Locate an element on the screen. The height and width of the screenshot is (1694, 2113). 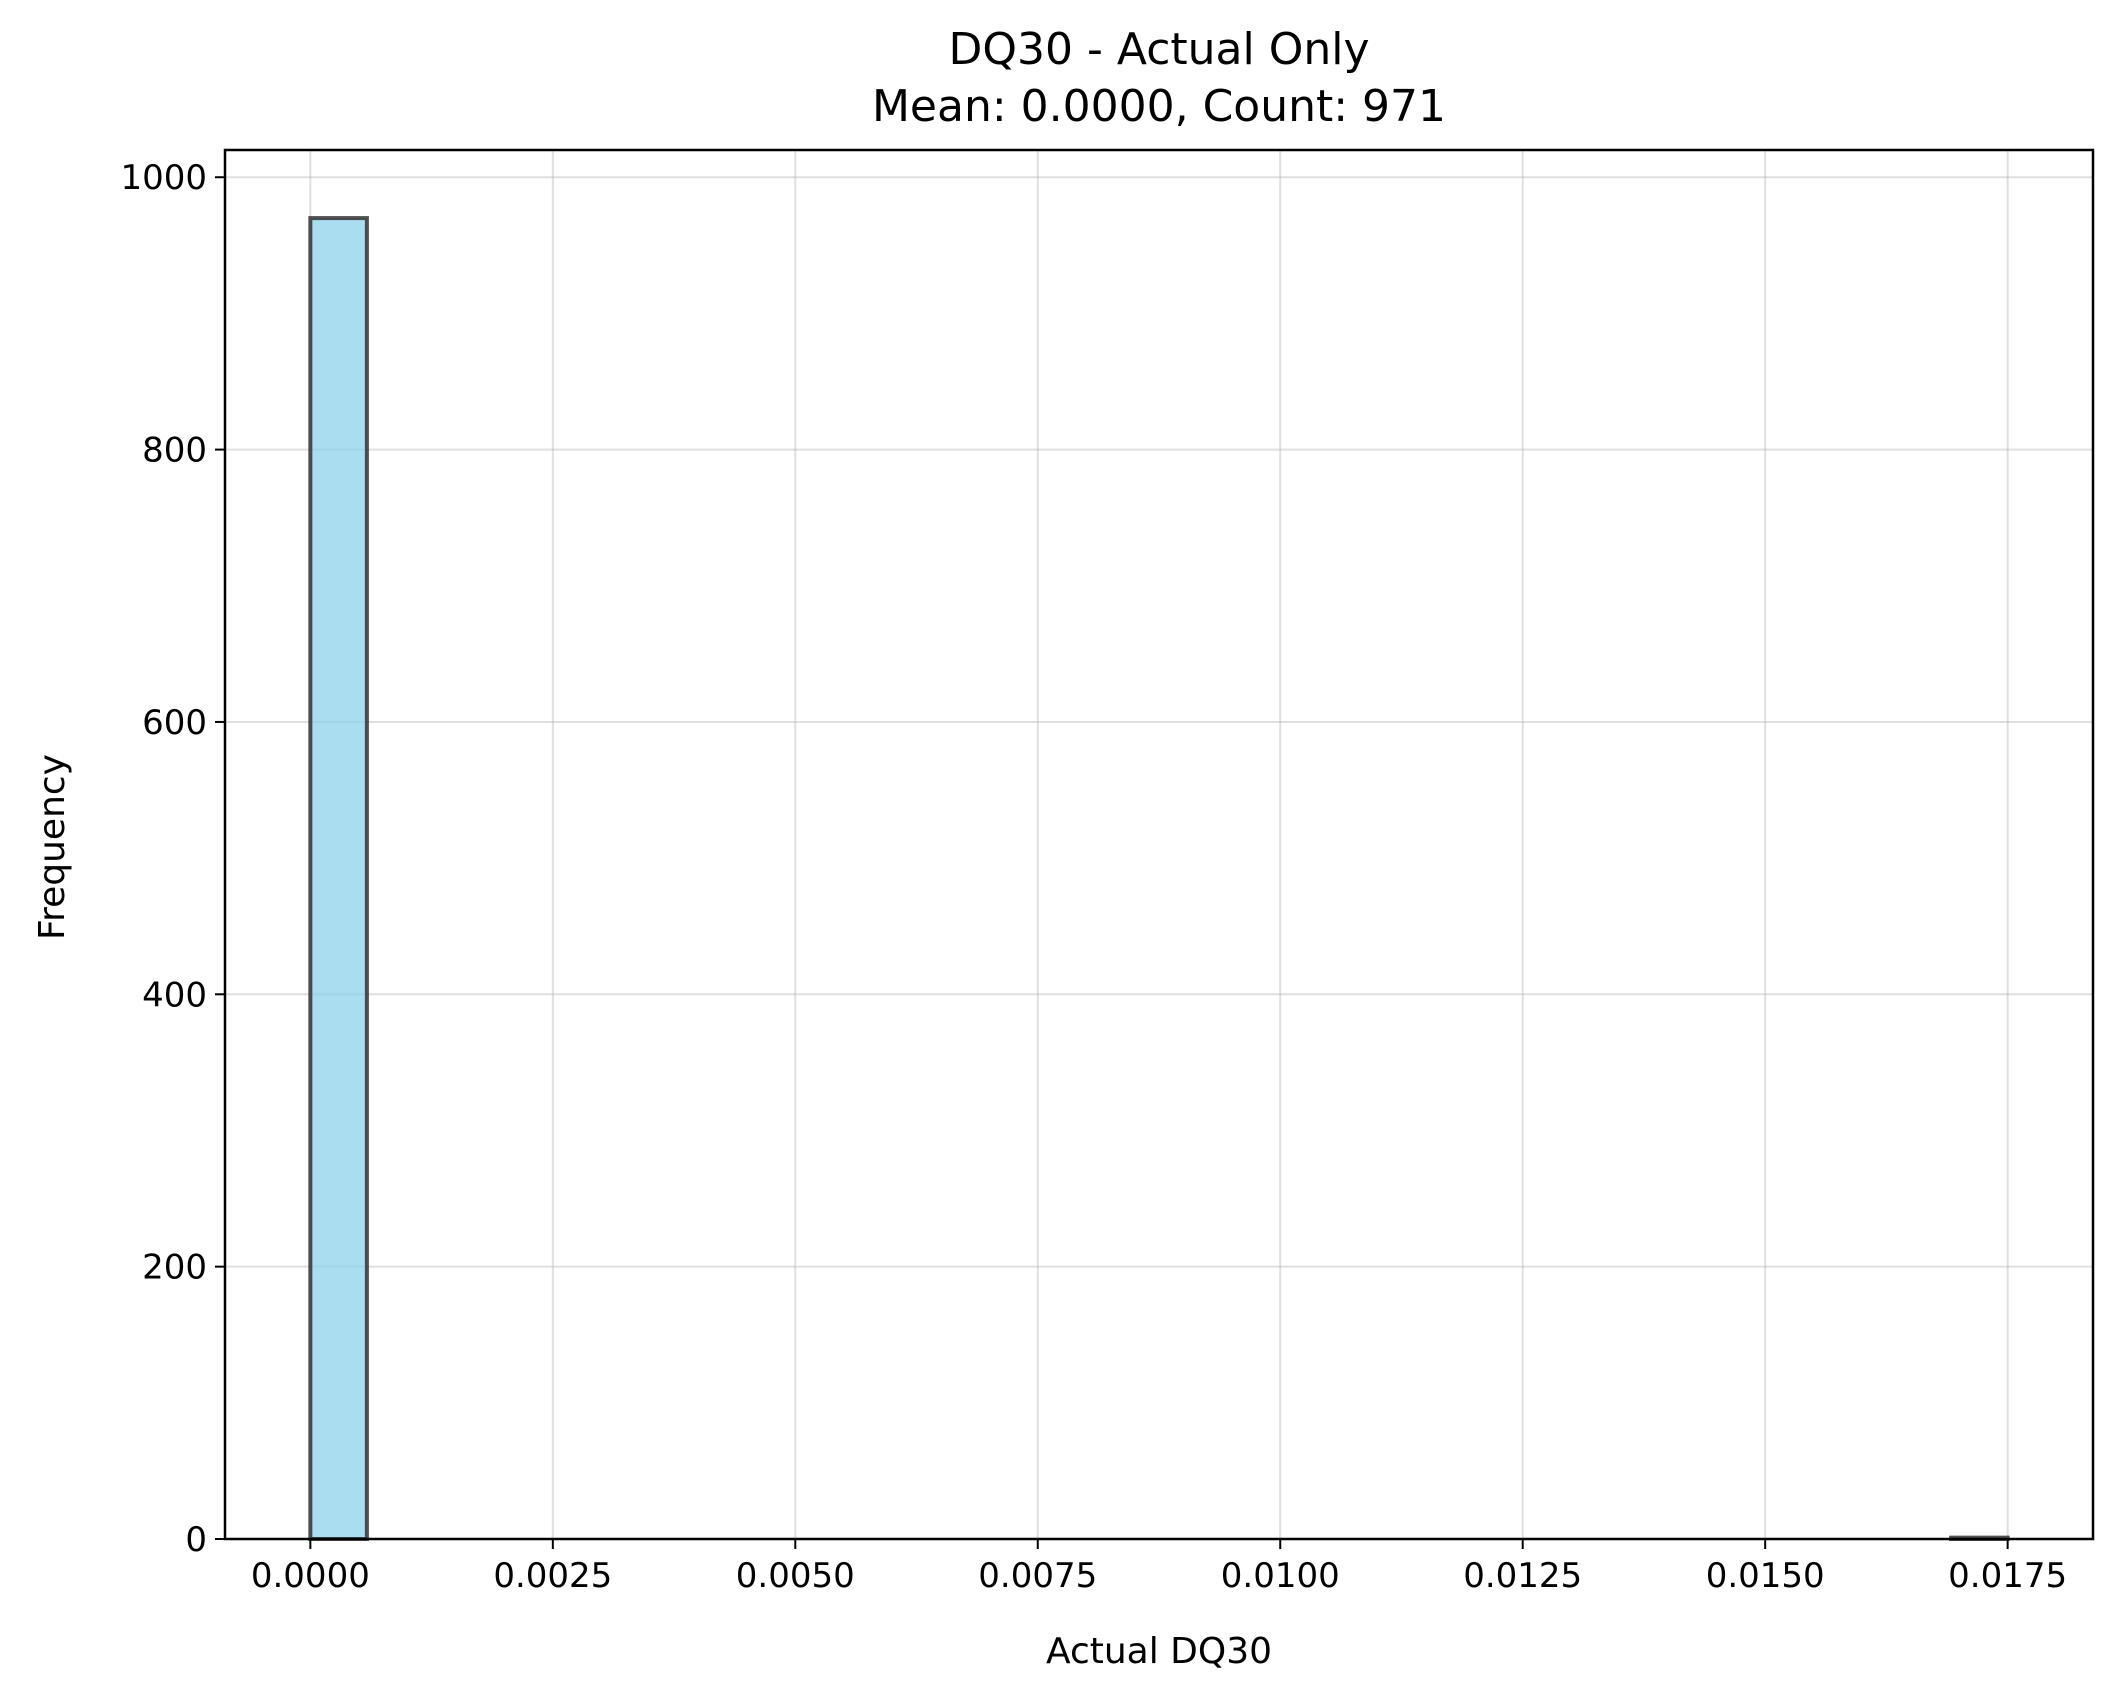
y-tick-label: 600 is located at coordinates (174, 723).